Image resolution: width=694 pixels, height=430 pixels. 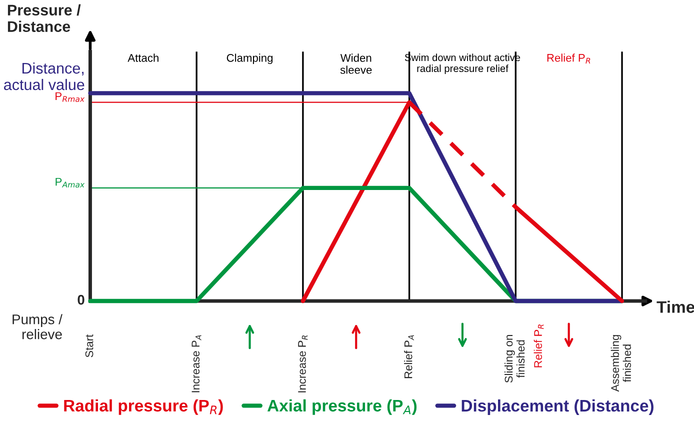 I want to click on text: Widen sleeve, so click(x=356, y=64).